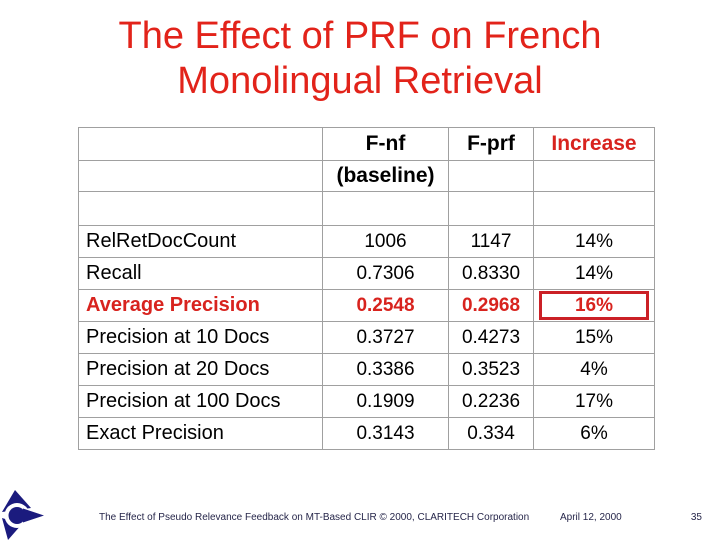 This screenshot has width=720, height=540. Describe the element at coordinates (491, 369) in the screenshot. I see `cell-fprf: 0.3523` at that location.